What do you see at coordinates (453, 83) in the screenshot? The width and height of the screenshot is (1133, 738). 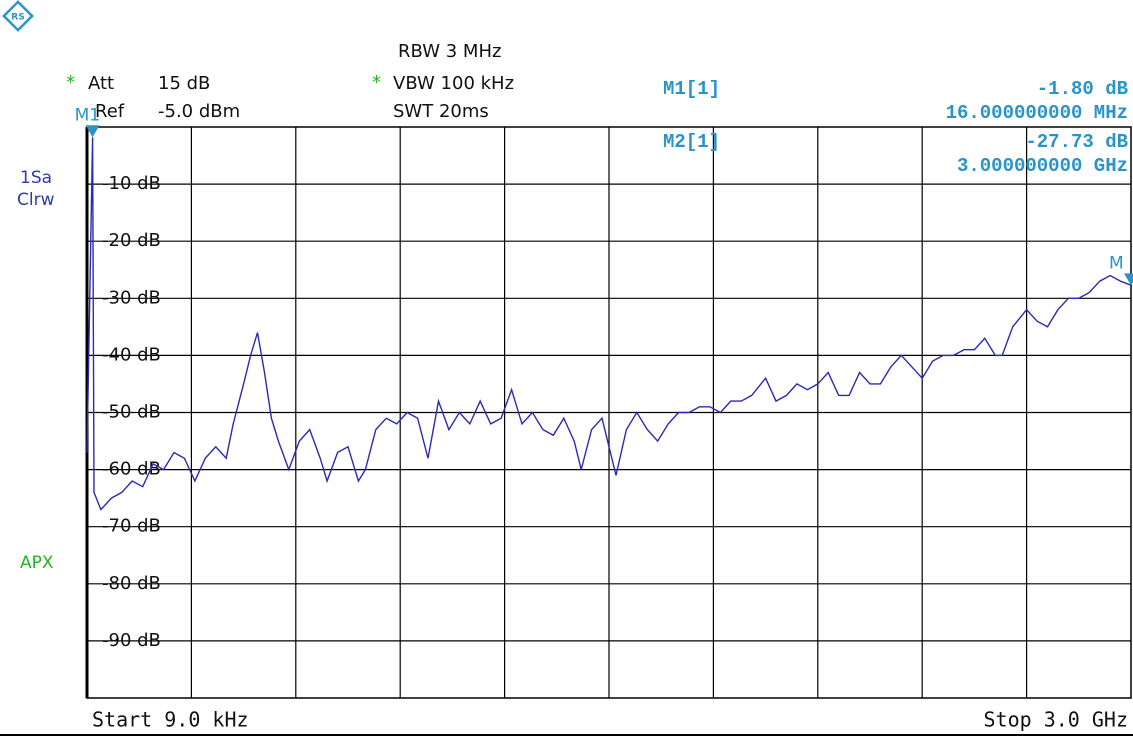 I see `vbw: VBW 100 kHz` at bounding box center [453, 83].